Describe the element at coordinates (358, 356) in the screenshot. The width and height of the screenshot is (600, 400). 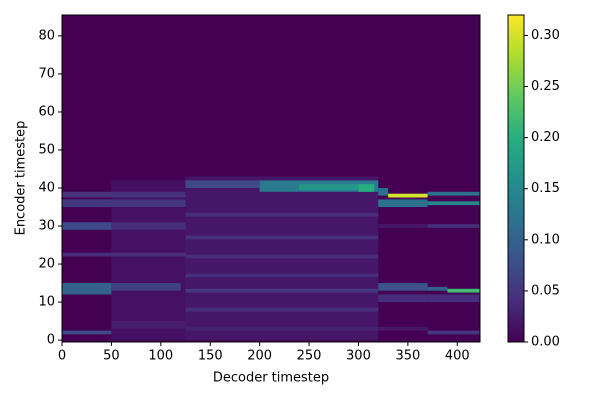
I see `x-tick-label: 300` at that location.